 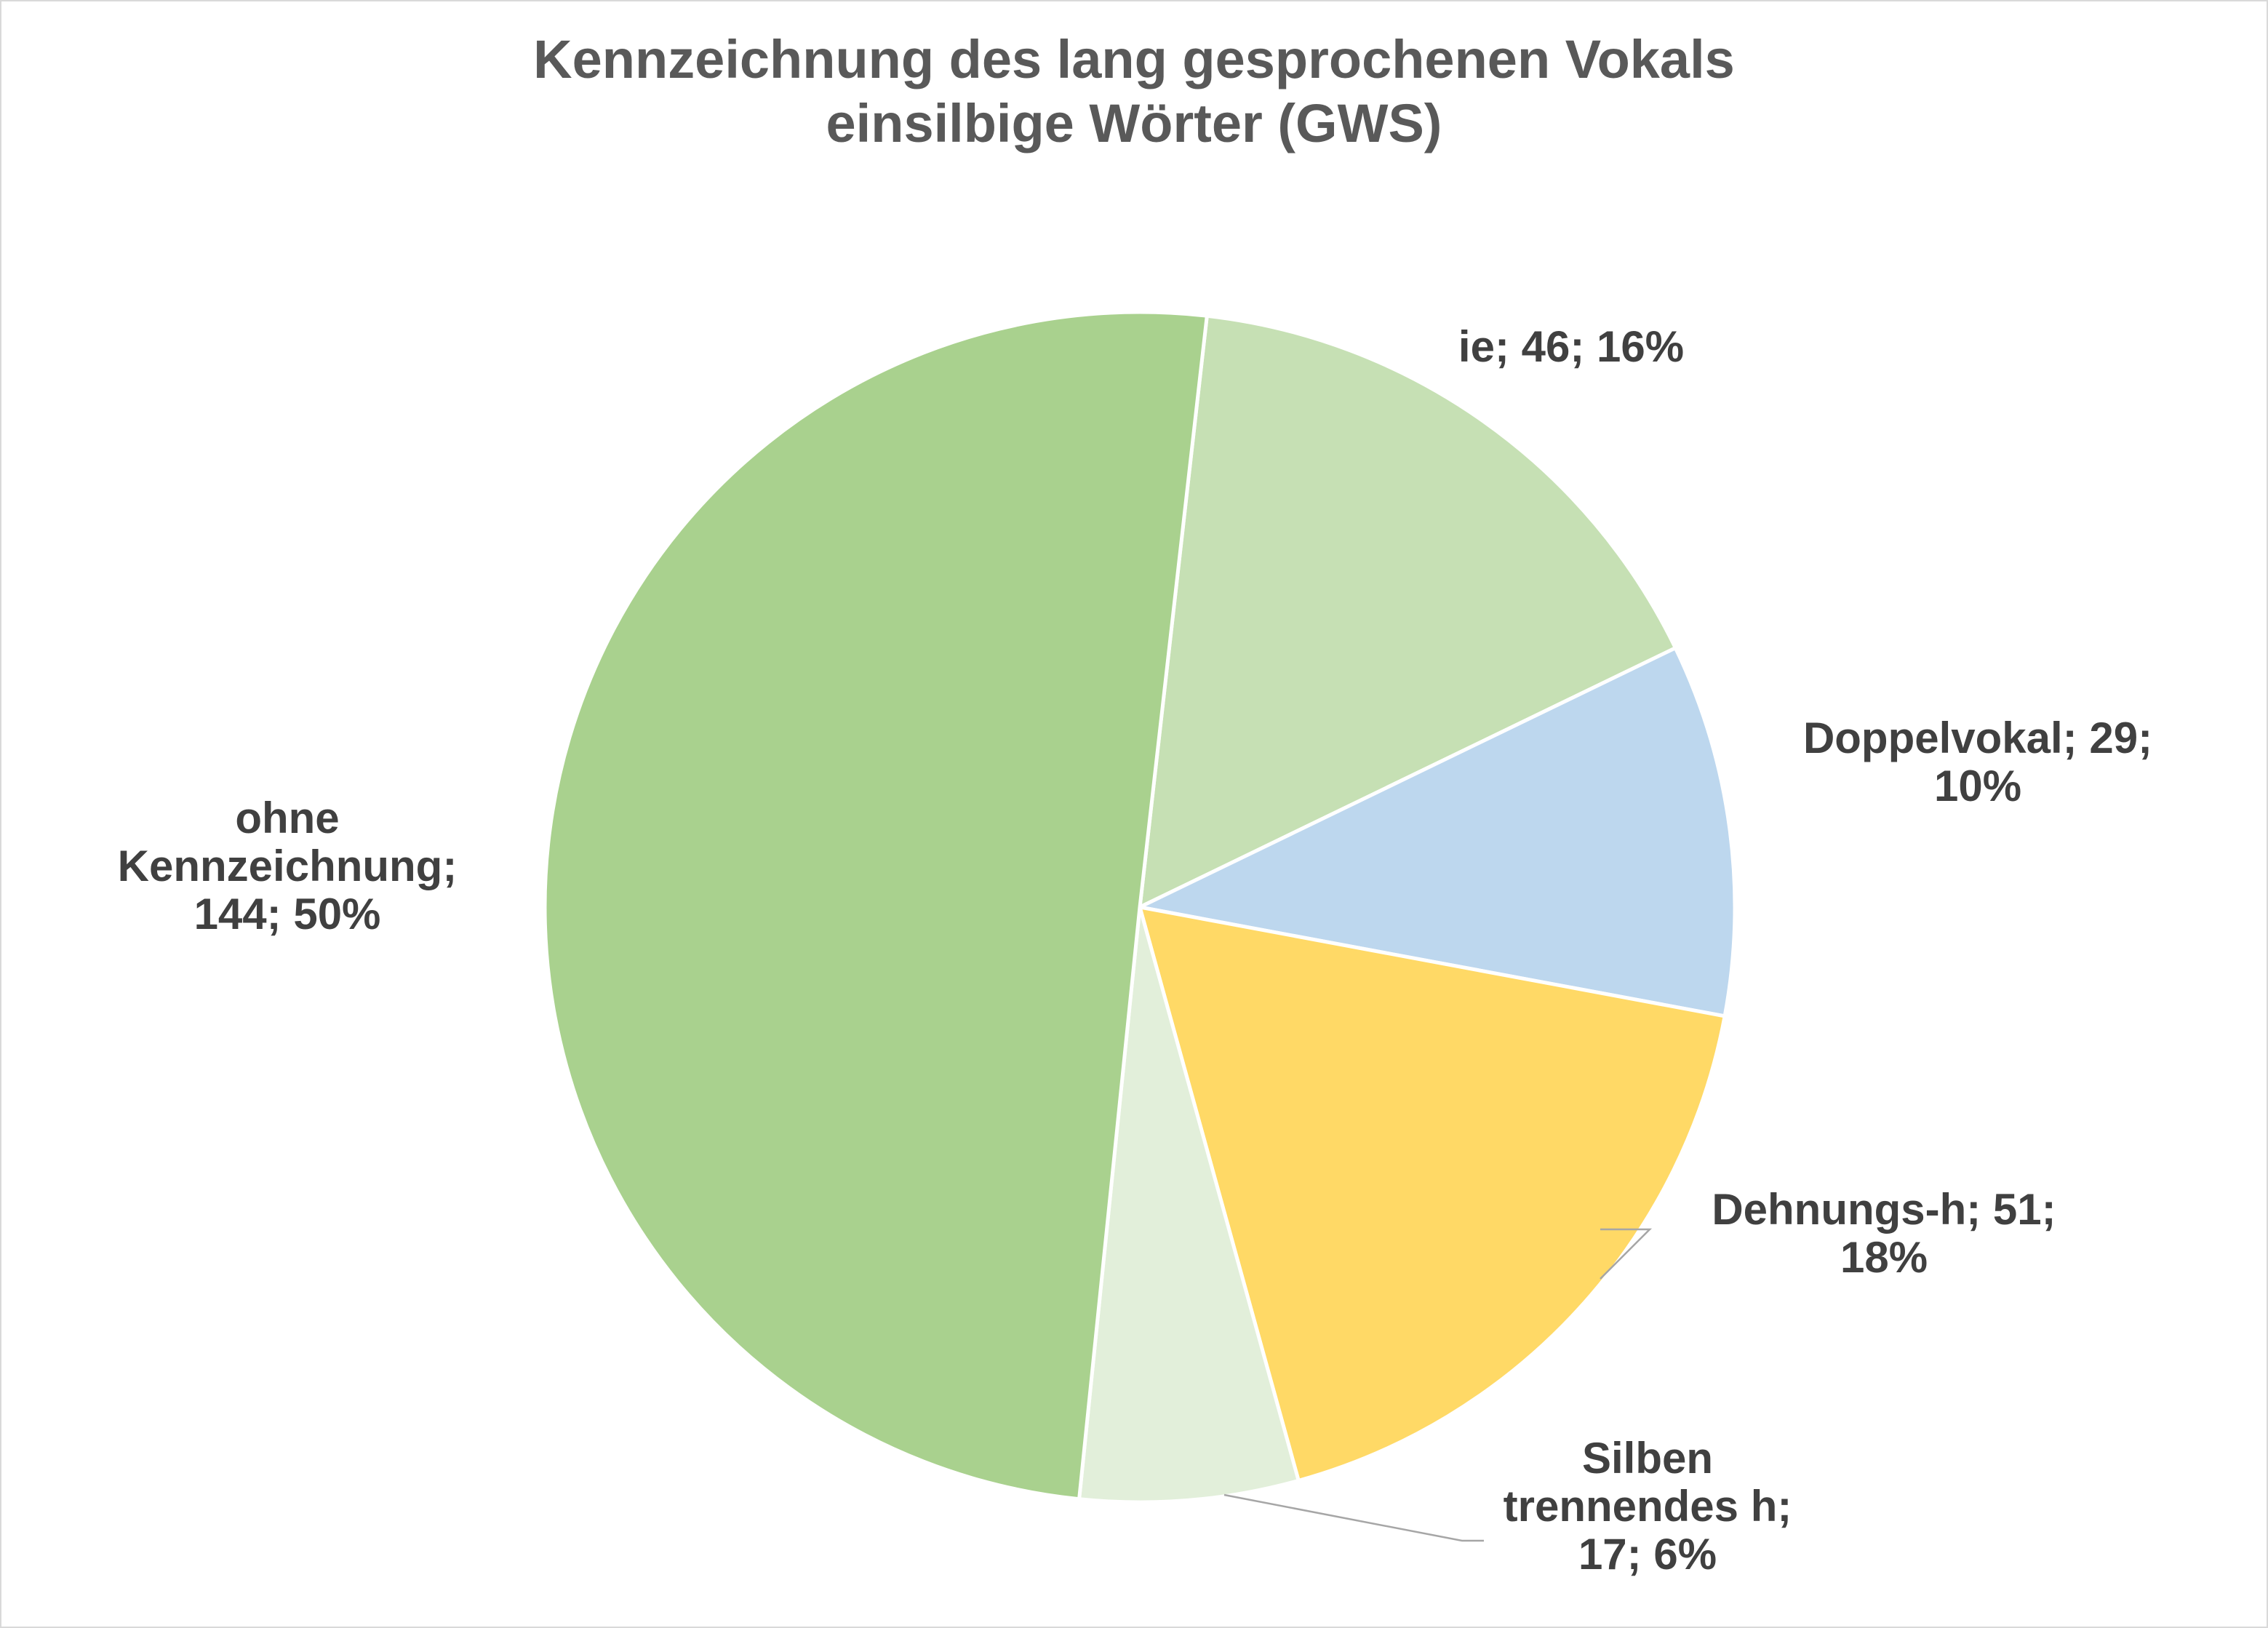 What do you see at coordinates (1978, 738) in the screenshot?
I see `data-label-line: Doppelvokal; 29;` at bounding box center [1978, 738].